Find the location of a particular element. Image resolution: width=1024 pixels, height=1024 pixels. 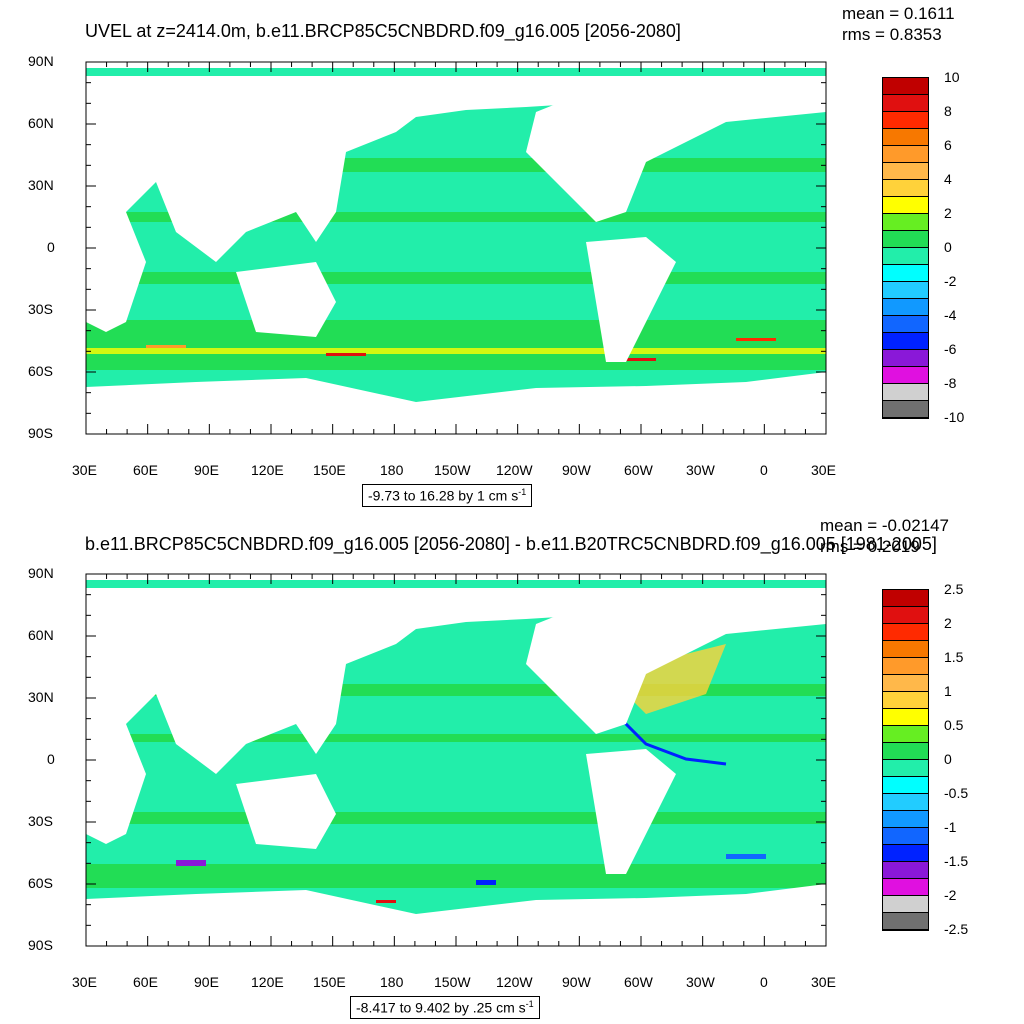

lon-label: 90W is located at coordinates (576, 470).